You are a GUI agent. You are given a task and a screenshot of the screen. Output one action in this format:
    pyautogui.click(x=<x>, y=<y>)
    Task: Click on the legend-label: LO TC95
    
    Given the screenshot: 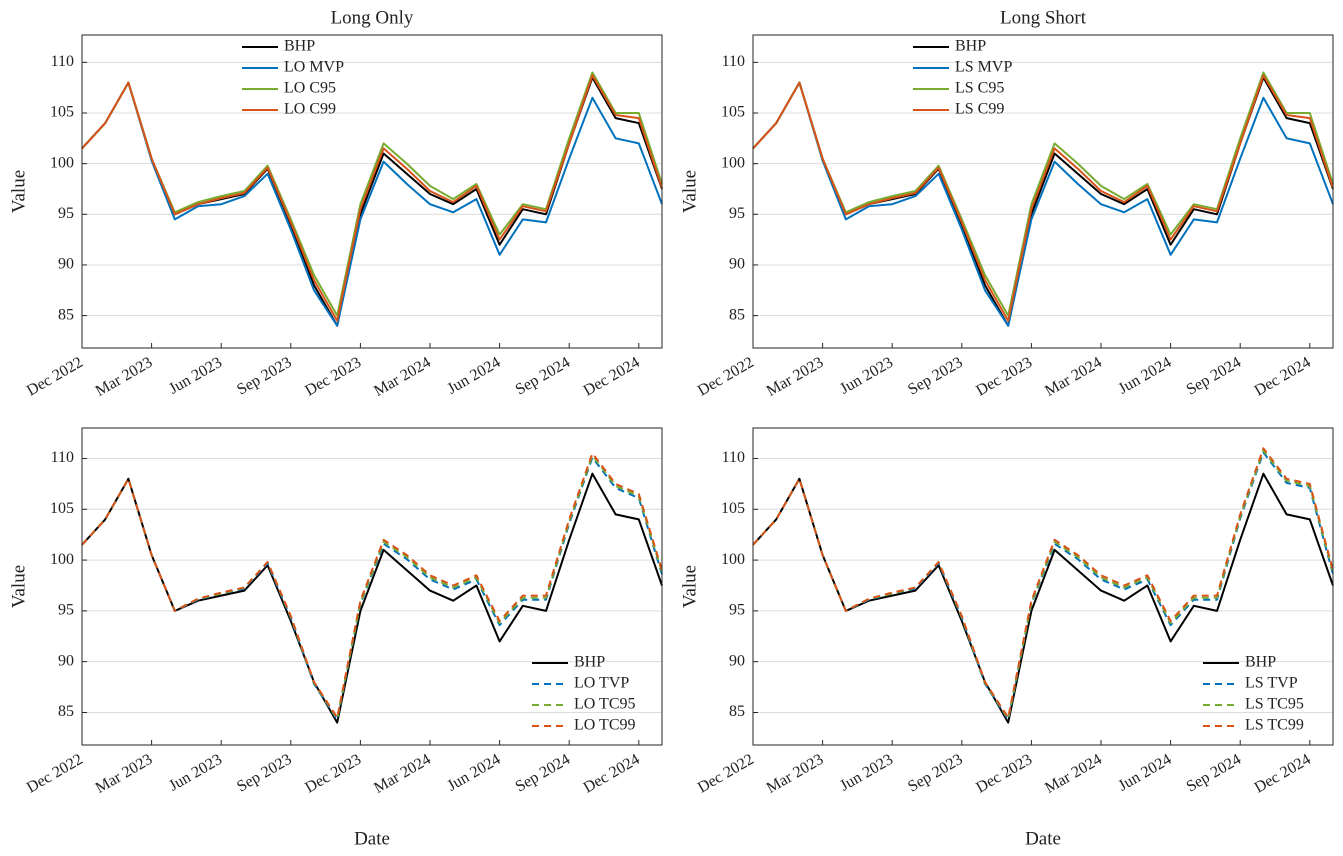 What is the action you would take?
    pyautogui.click(x=604, y=704)
    